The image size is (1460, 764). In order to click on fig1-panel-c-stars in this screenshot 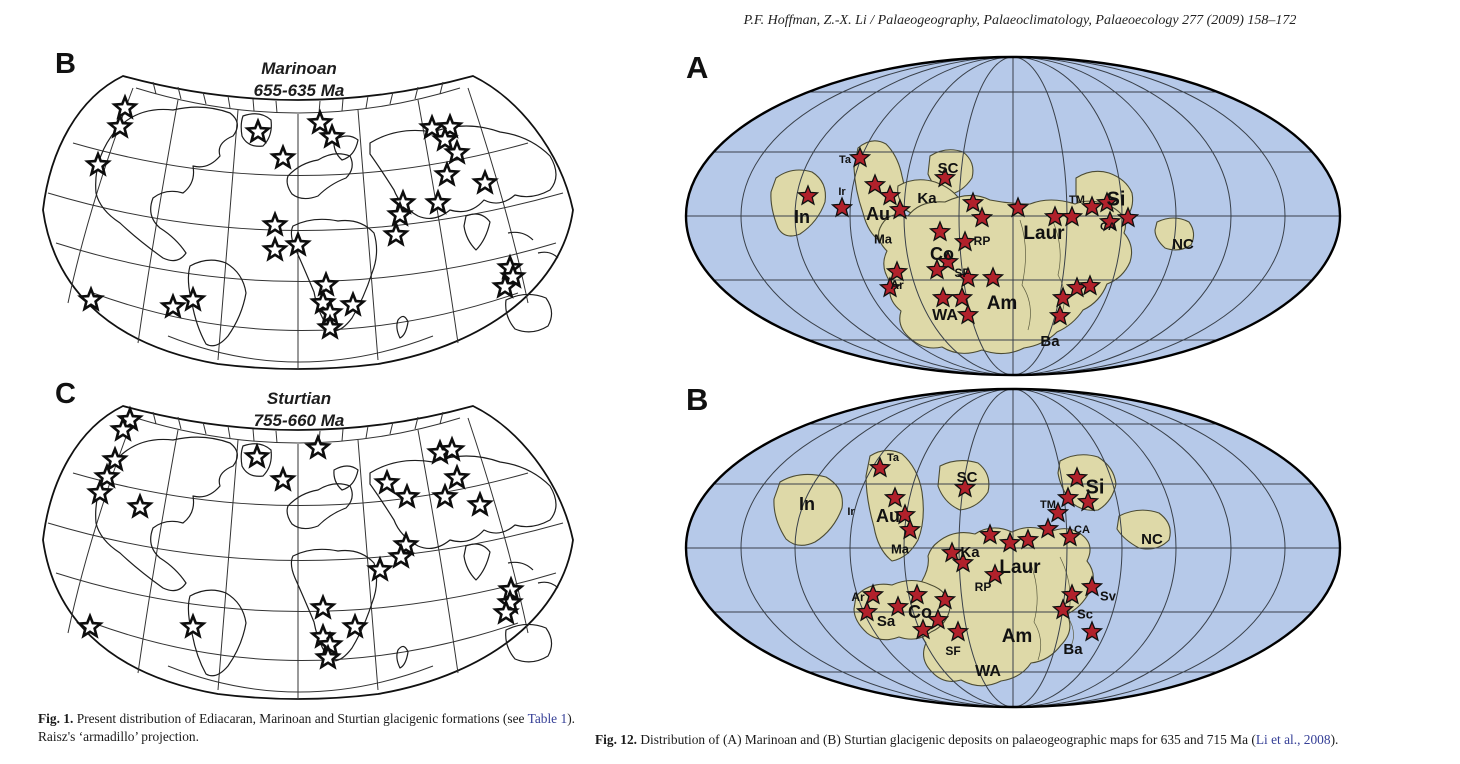, I will do `click(300, 537)`.